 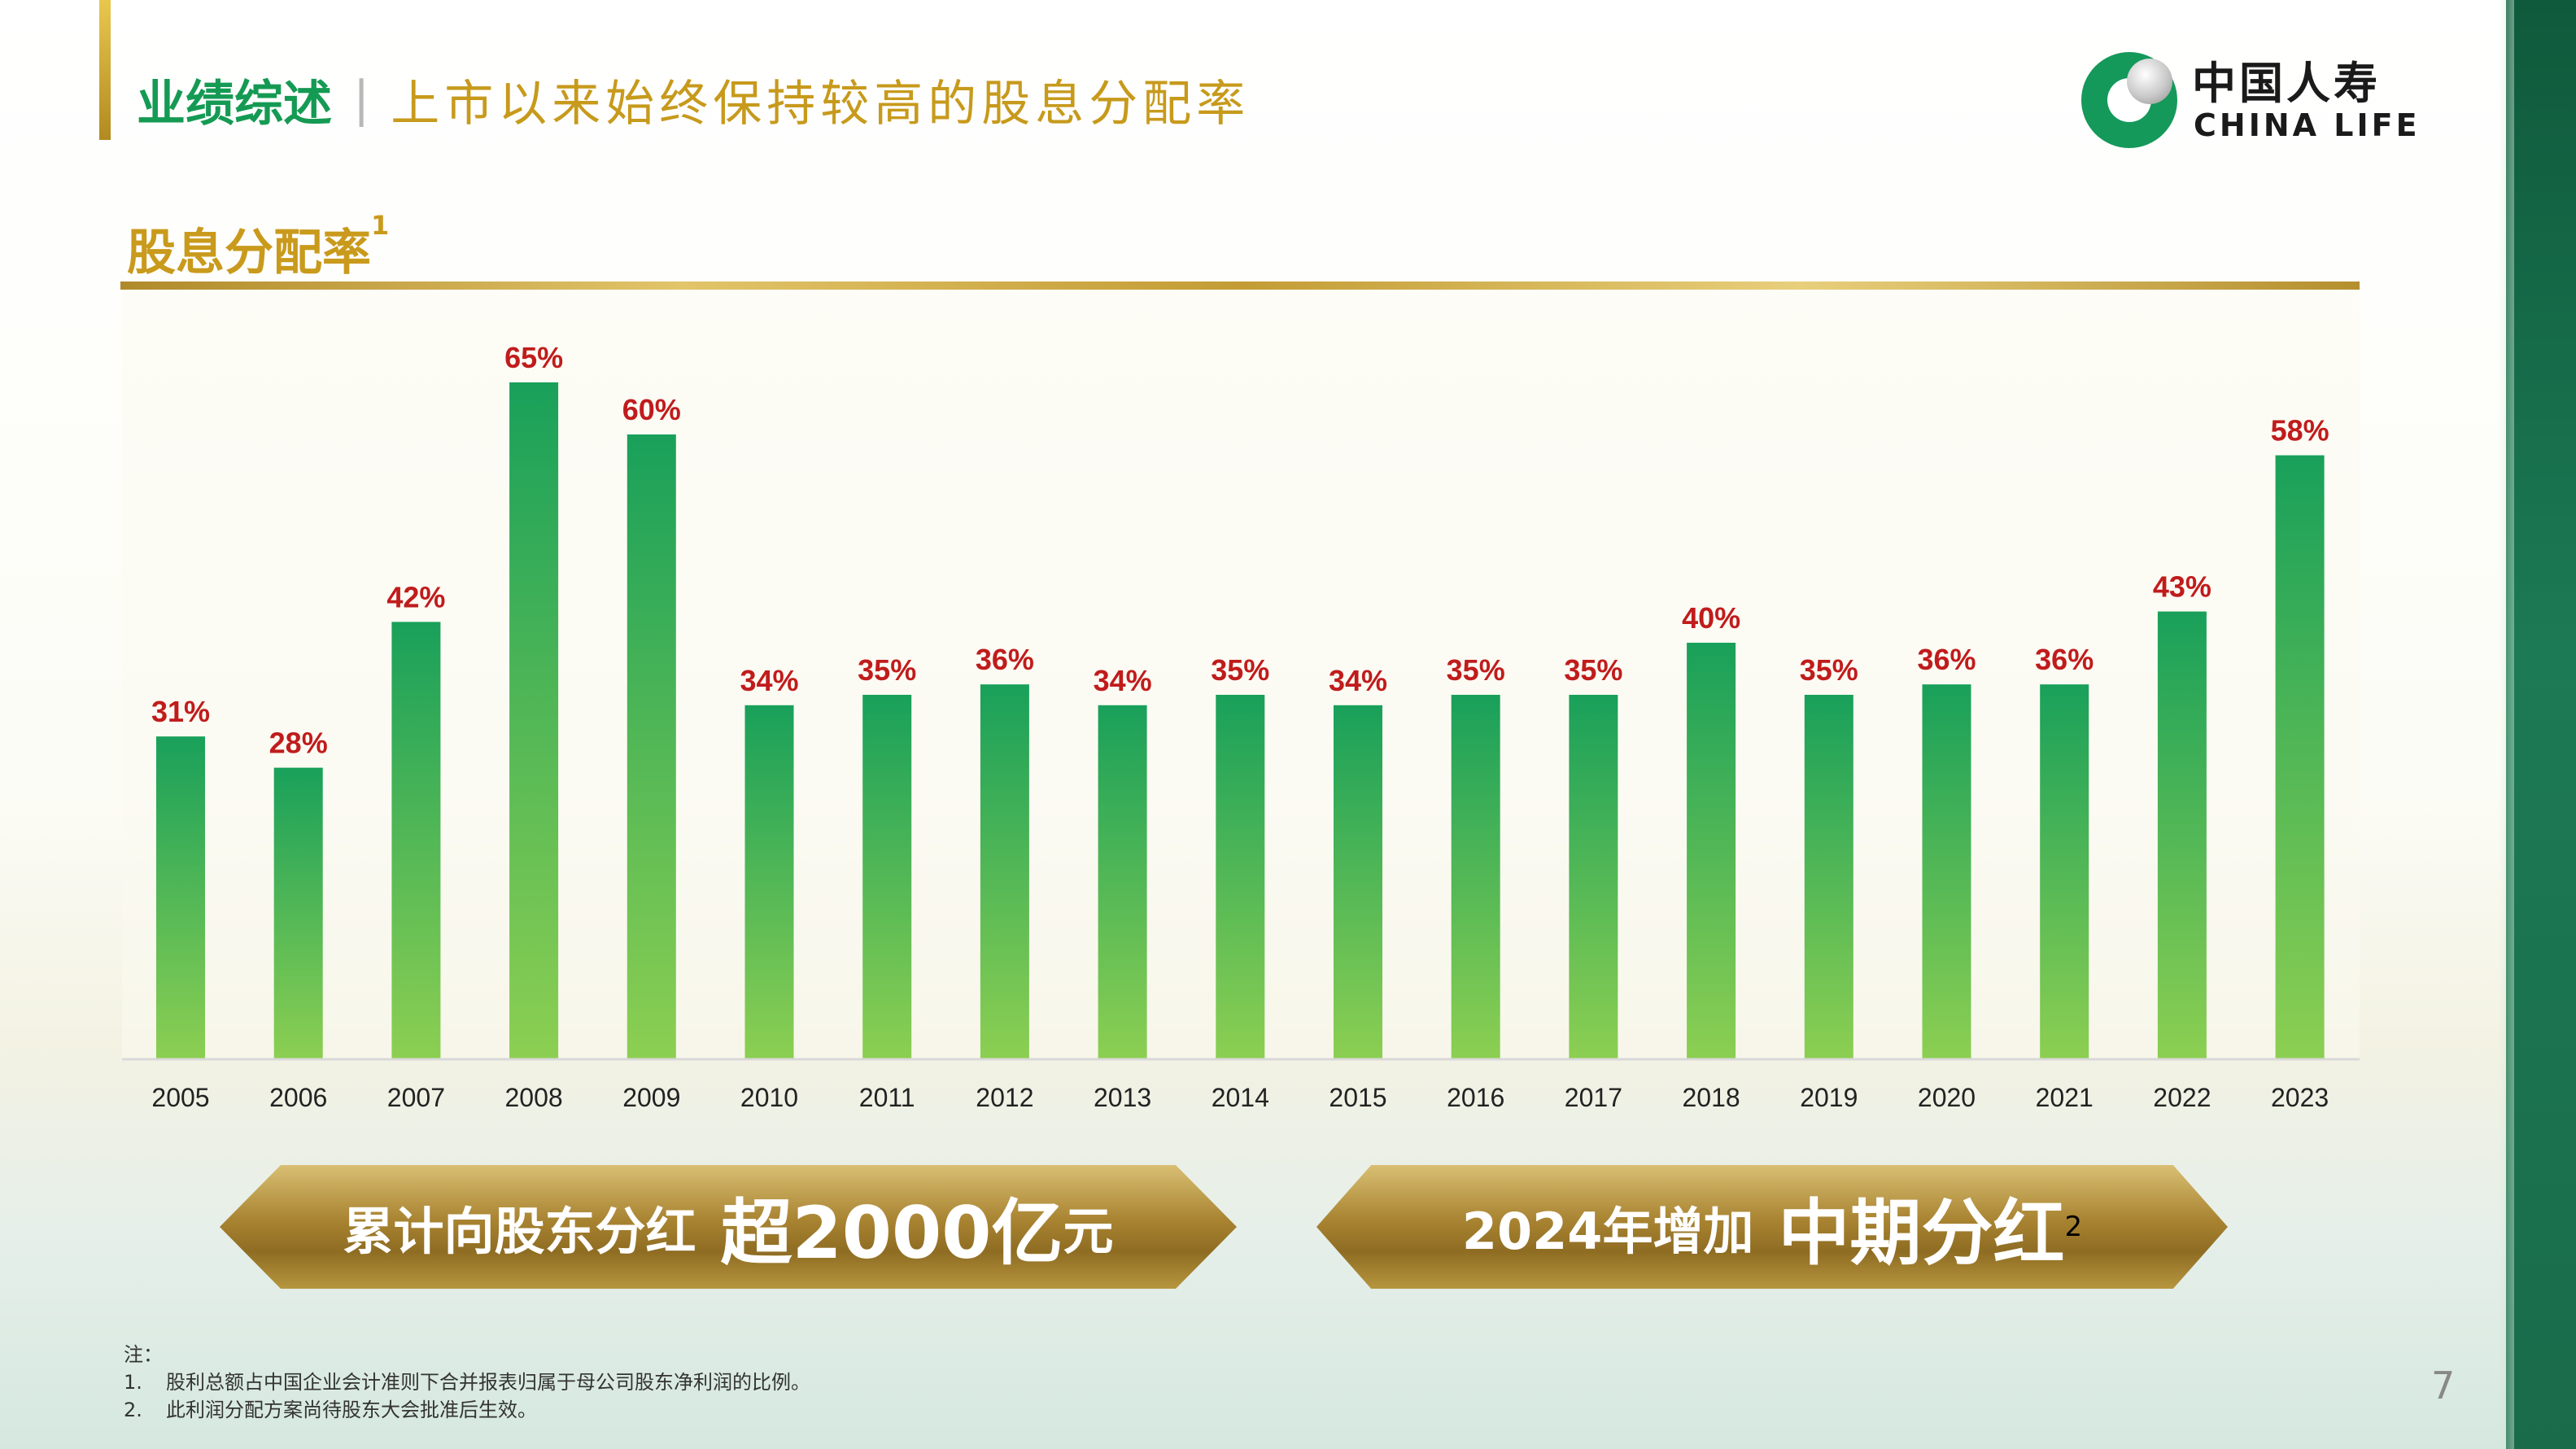 I want to click on data-label-2011: 35%, so click(x=887, y=670).